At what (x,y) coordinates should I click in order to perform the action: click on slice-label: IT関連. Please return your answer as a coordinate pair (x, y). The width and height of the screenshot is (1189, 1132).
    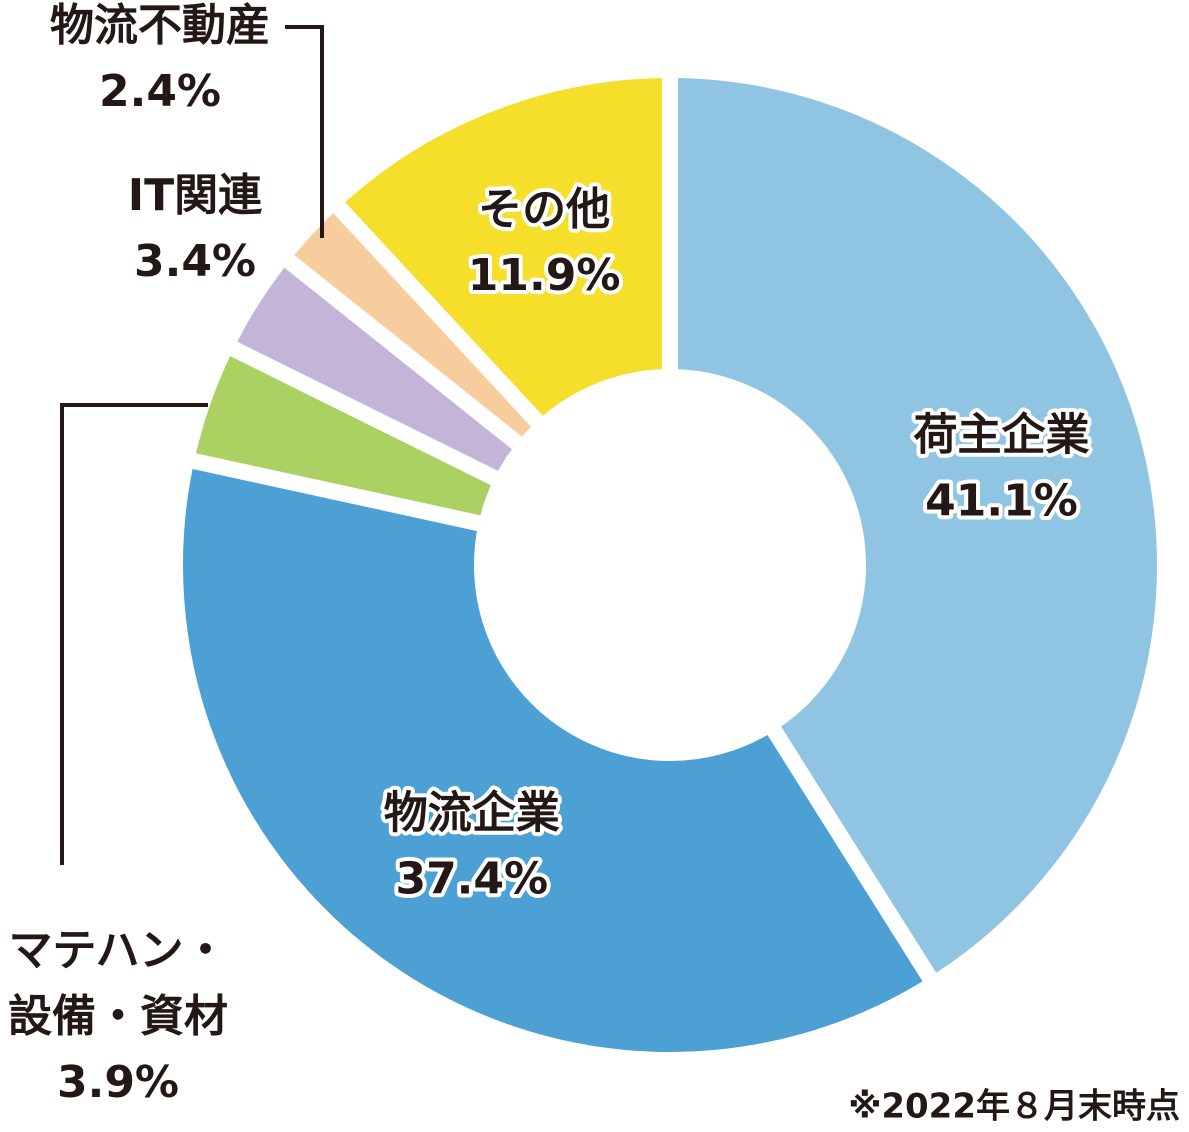
    Looking at the image, I should click on (195, 195).